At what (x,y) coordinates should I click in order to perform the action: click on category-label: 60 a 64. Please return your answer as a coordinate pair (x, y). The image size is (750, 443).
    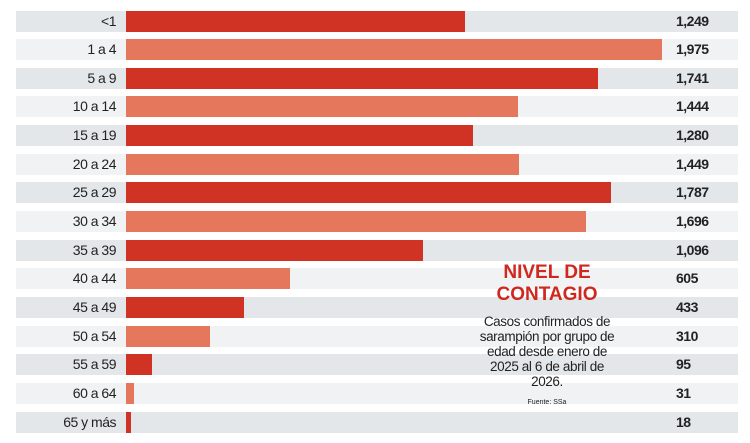
    Looking at the image, I should click on (94, 392).